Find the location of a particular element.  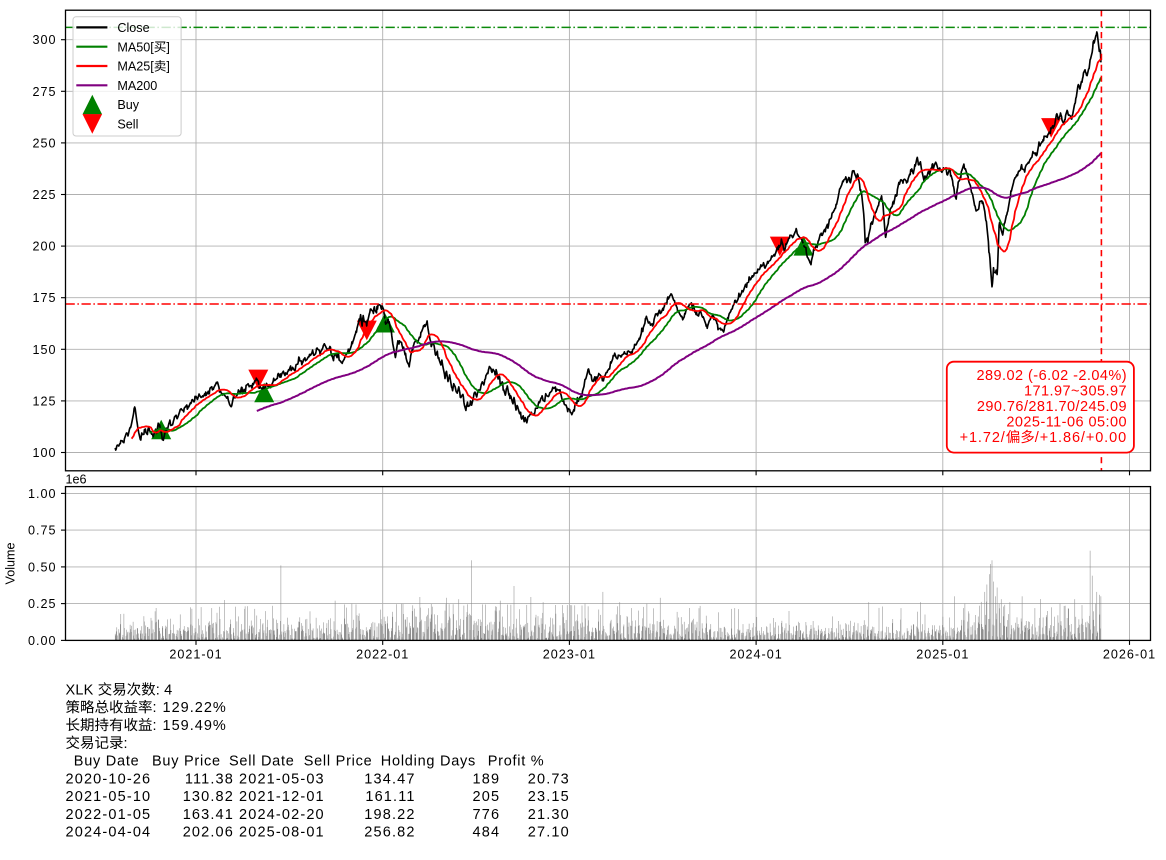

svg-text:: 4: : 4 is located at coordinates (164, 691).